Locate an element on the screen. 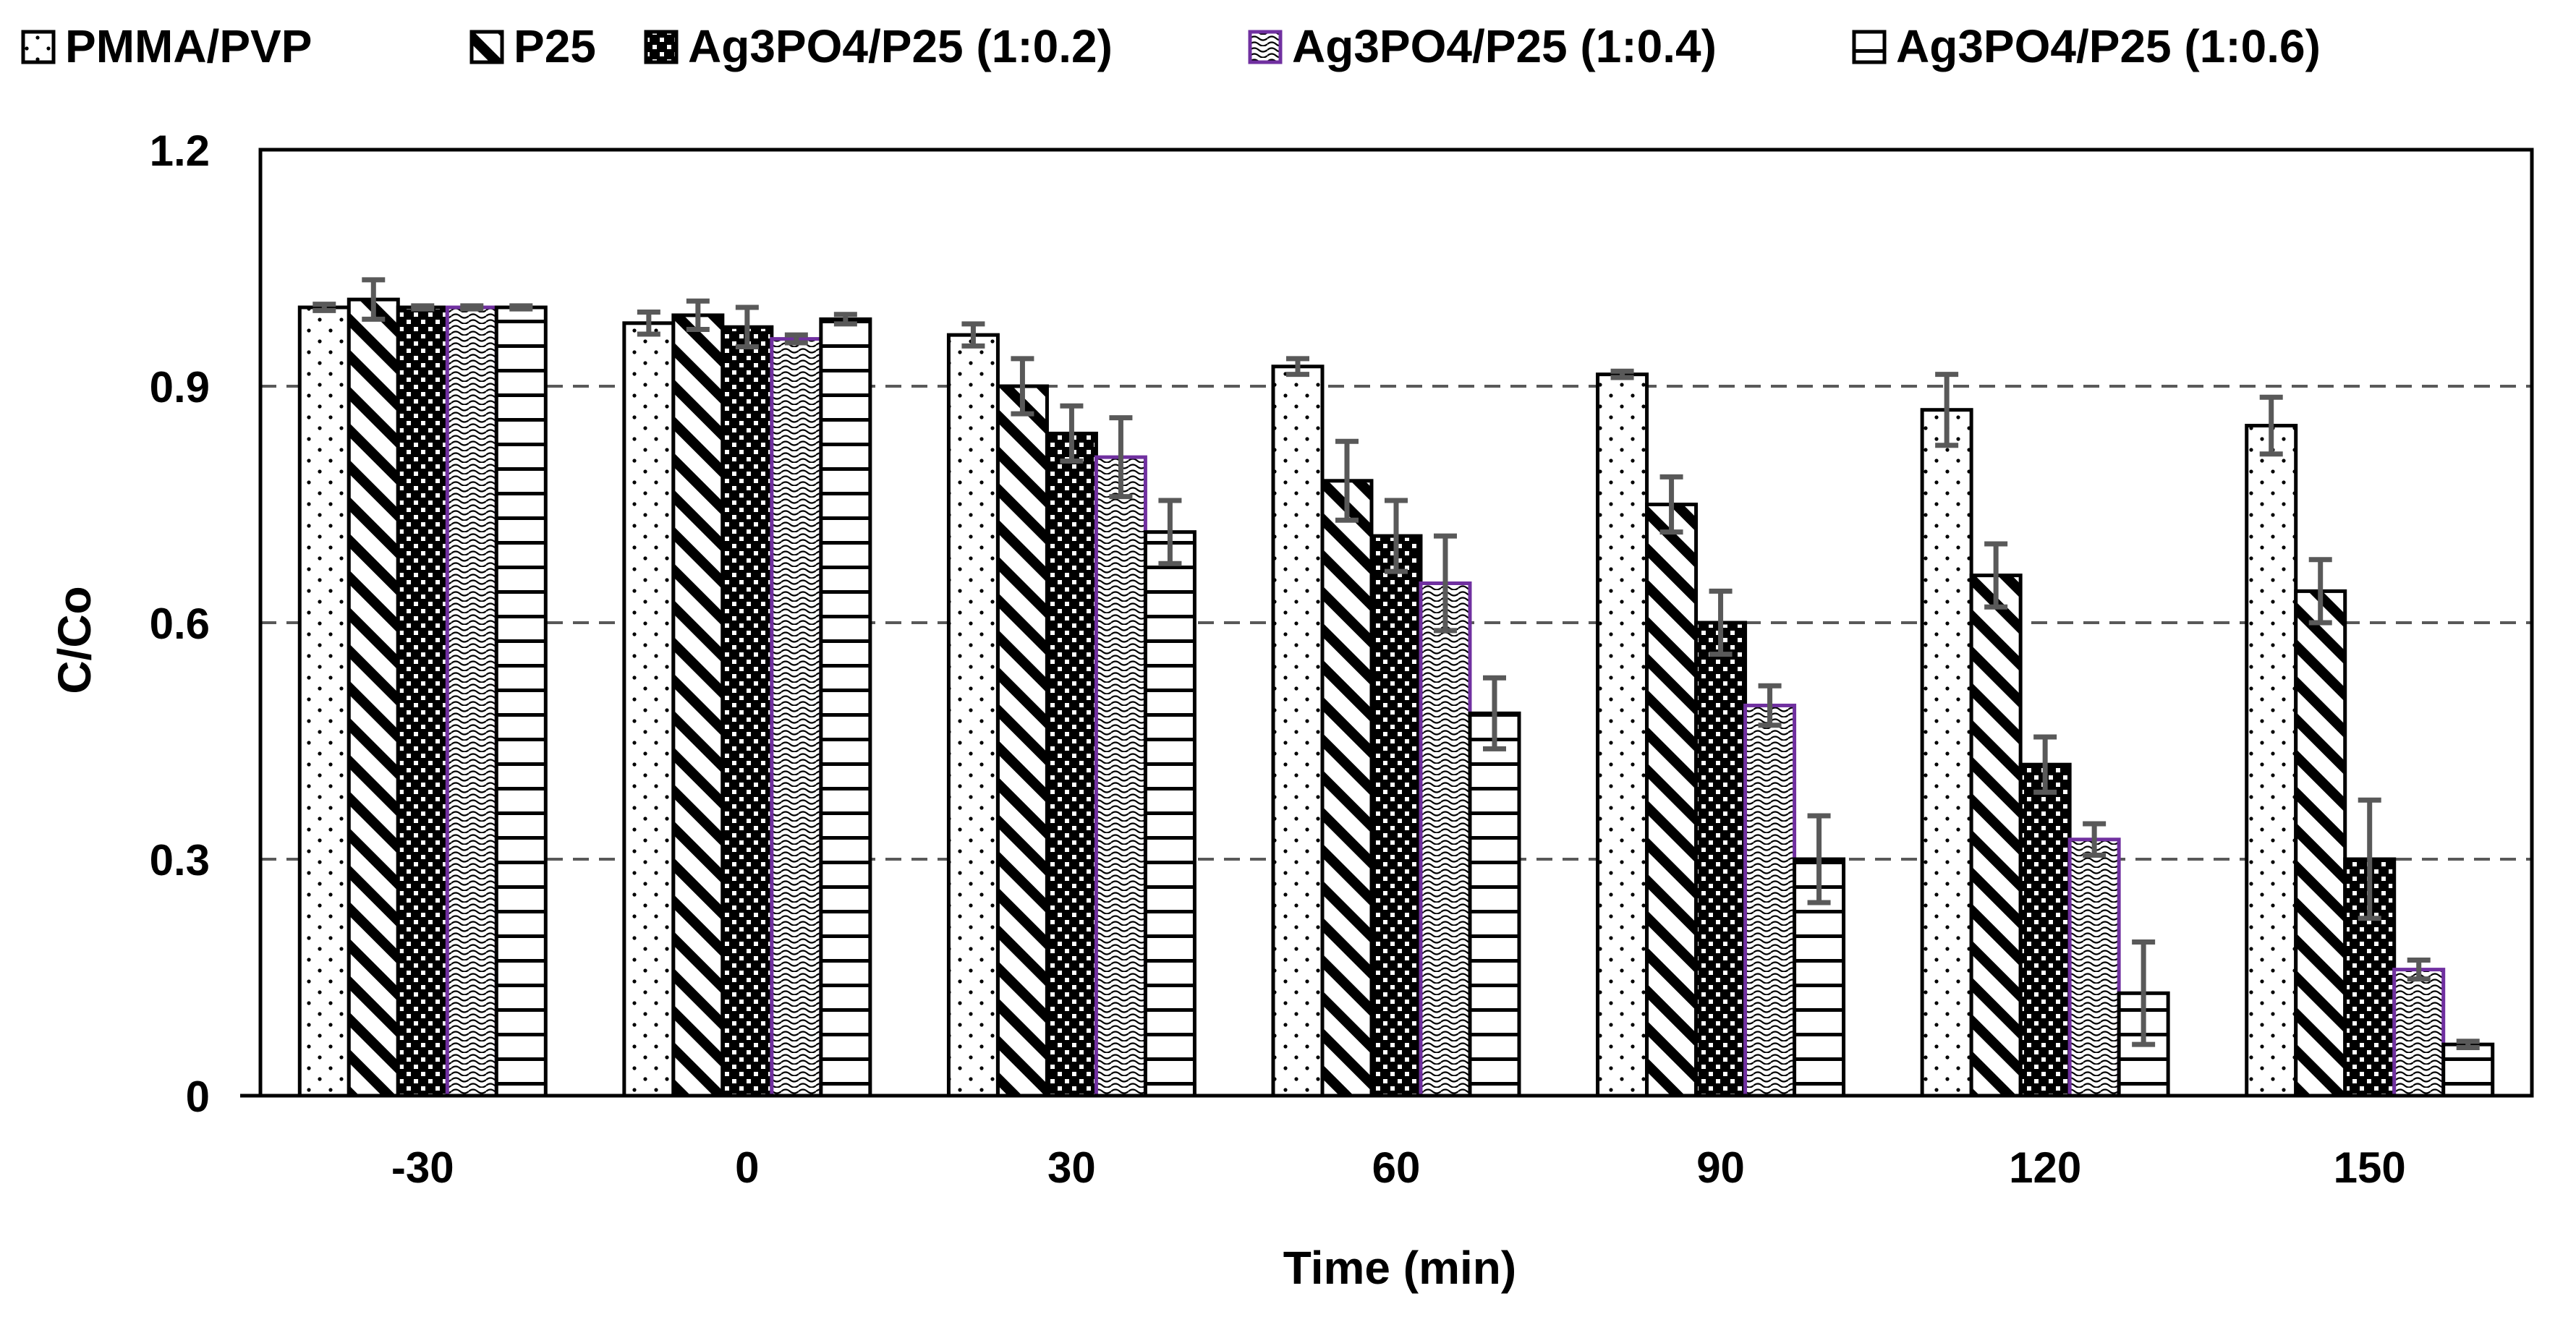 This screenshot has width=2576, height=1317. legend-item: Ag3PO4/P25 (1:0.2) is located at coordinates (878, 46).